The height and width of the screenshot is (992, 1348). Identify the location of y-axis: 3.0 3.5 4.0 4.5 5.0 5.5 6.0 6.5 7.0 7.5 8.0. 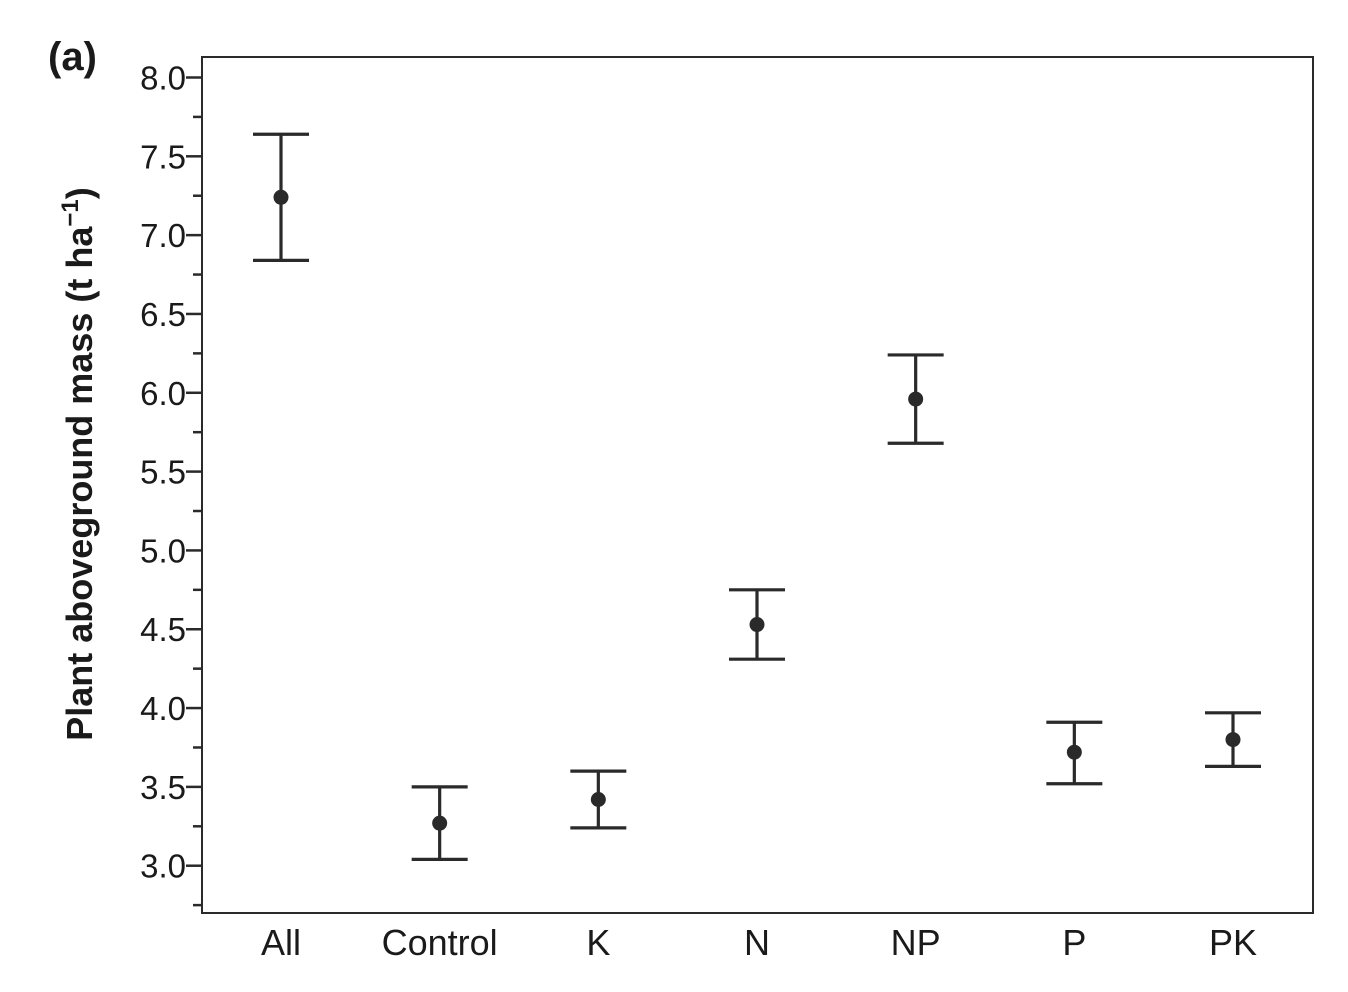
(171, 483).